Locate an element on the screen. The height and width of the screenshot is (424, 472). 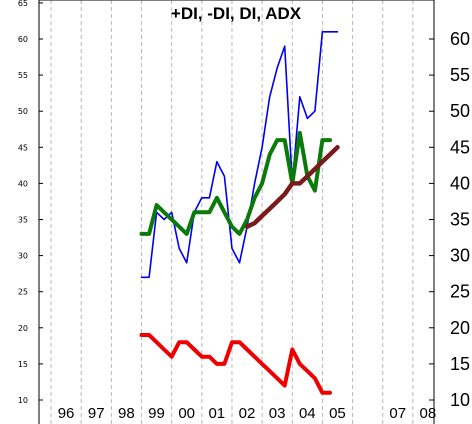
left-tick-label: 25 is located at coordinates (23, 292).